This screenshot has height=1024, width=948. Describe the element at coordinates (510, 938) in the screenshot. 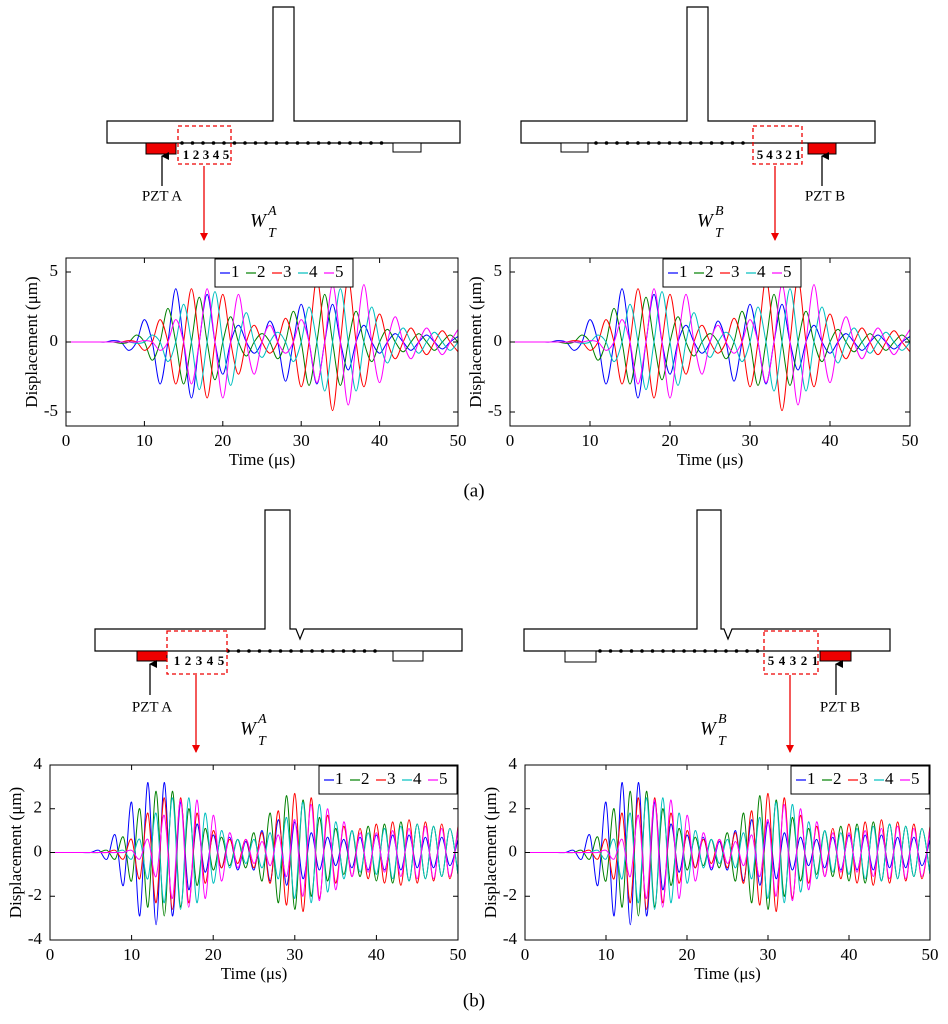

I see `y-tick-label: -4` at that location.